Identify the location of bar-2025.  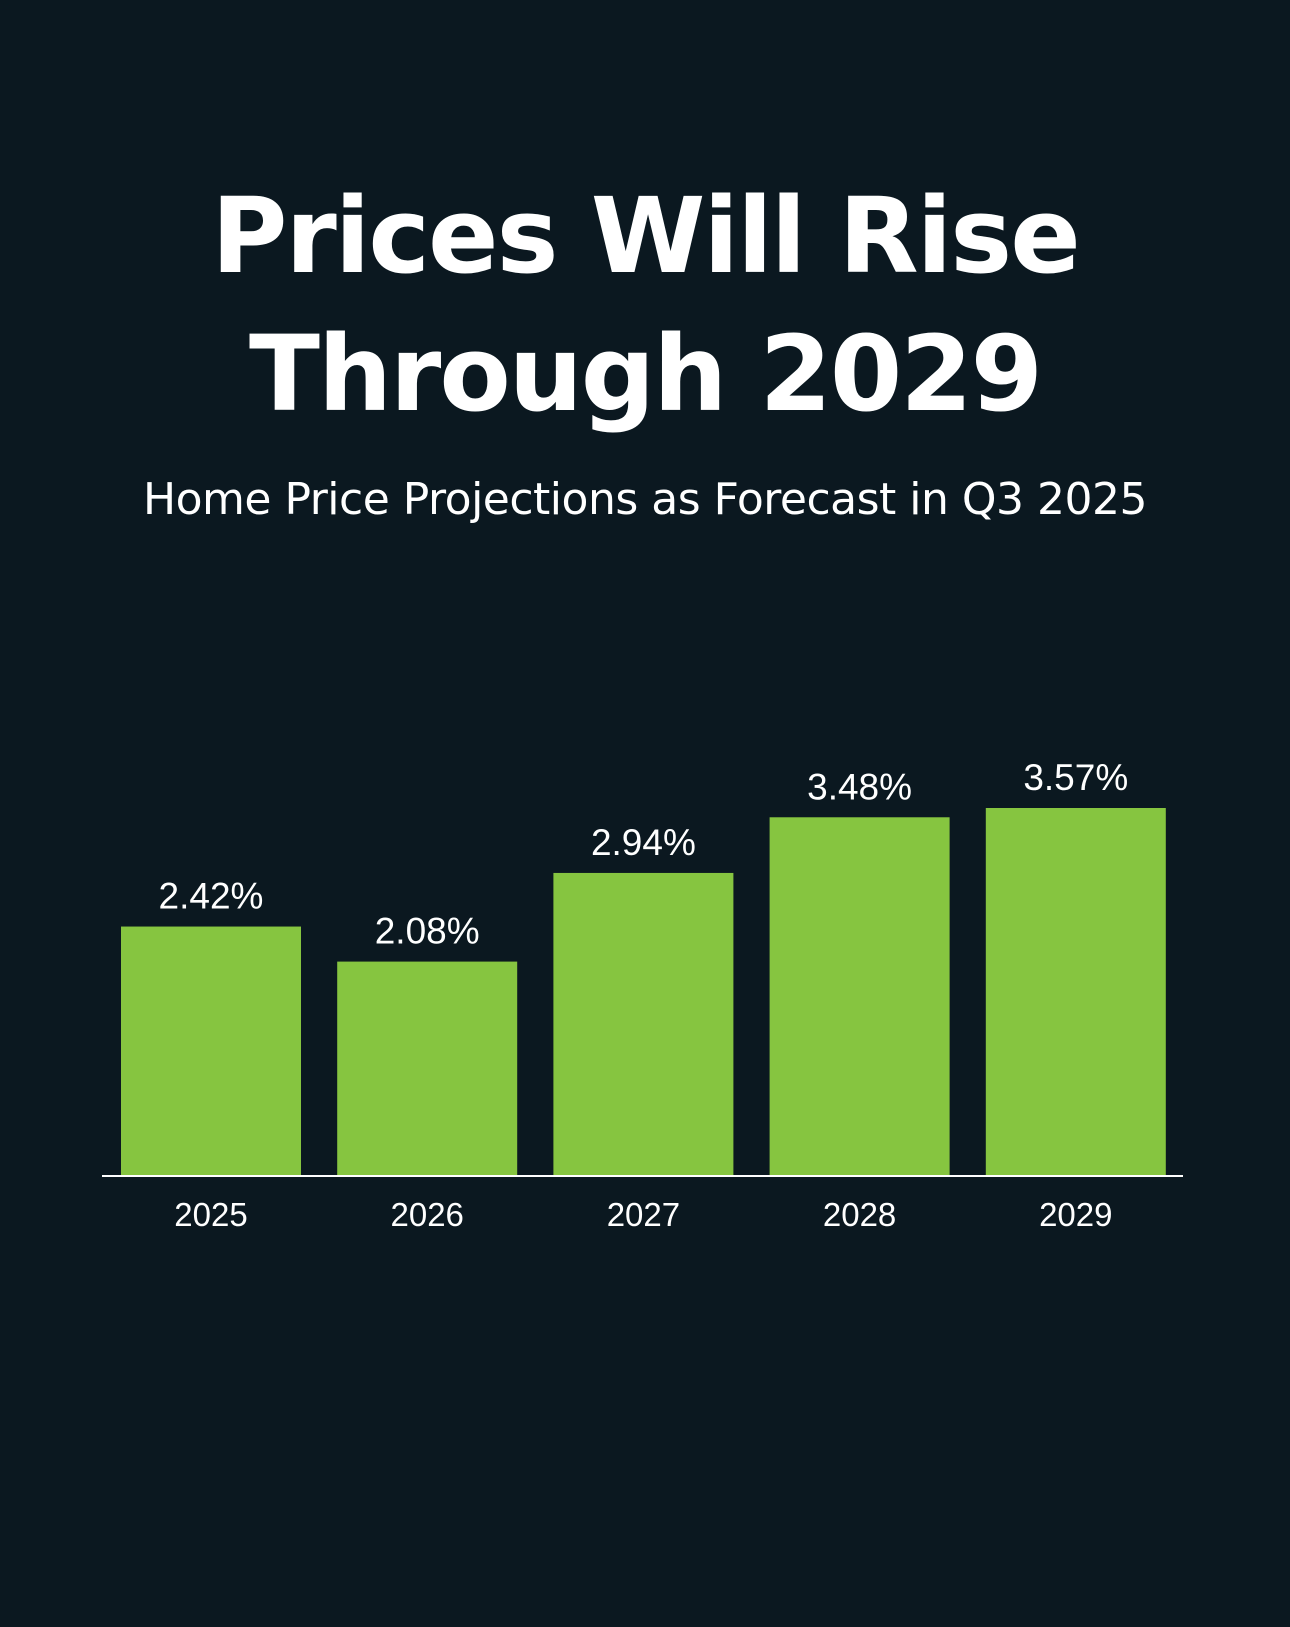
(211, 1051).